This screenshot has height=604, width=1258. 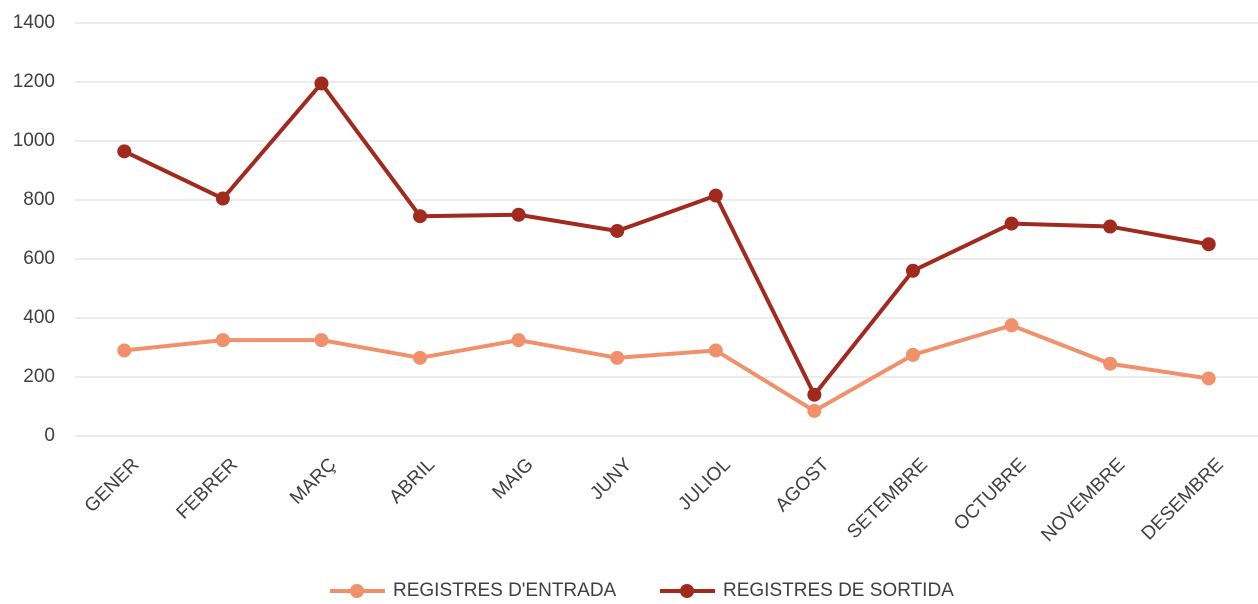 I want to click on y-tick-label: 400, so click(x=39, y=317).